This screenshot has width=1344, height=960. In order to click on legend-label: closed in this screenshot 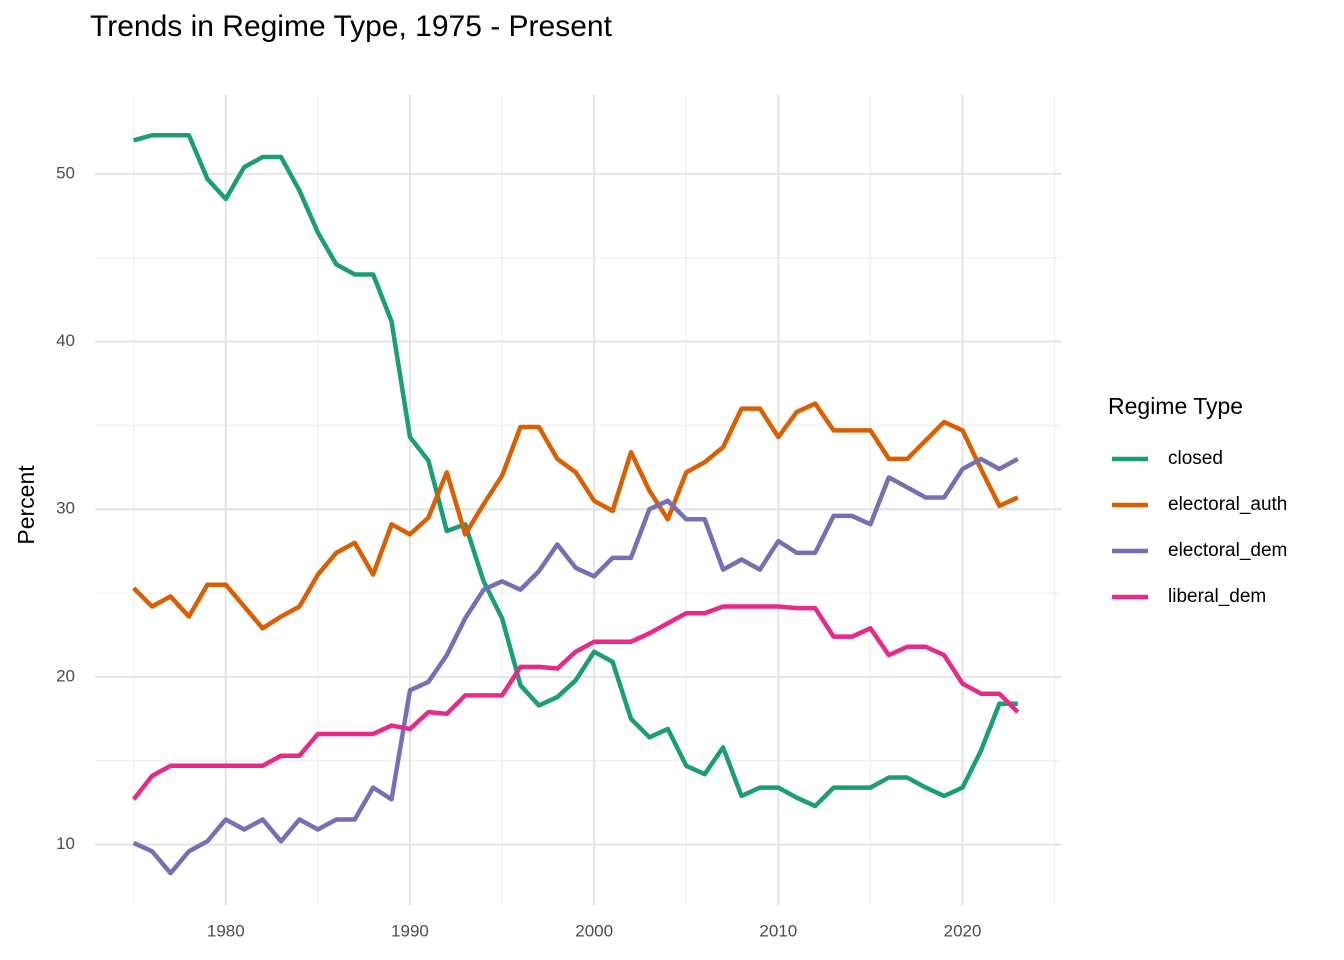, I will do `click(1195, 458)`.